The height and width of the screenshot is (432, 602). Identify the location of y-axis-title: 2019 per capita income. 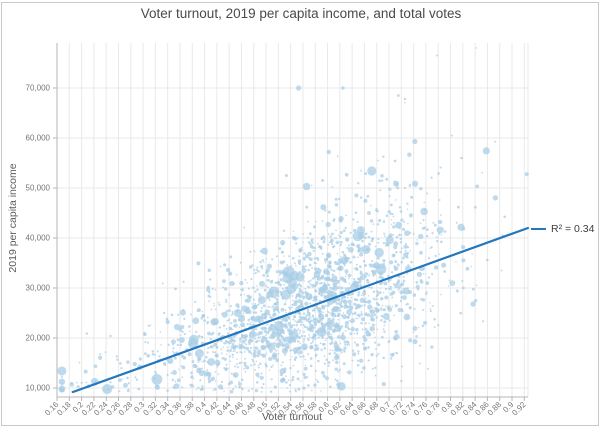
(13, 218).